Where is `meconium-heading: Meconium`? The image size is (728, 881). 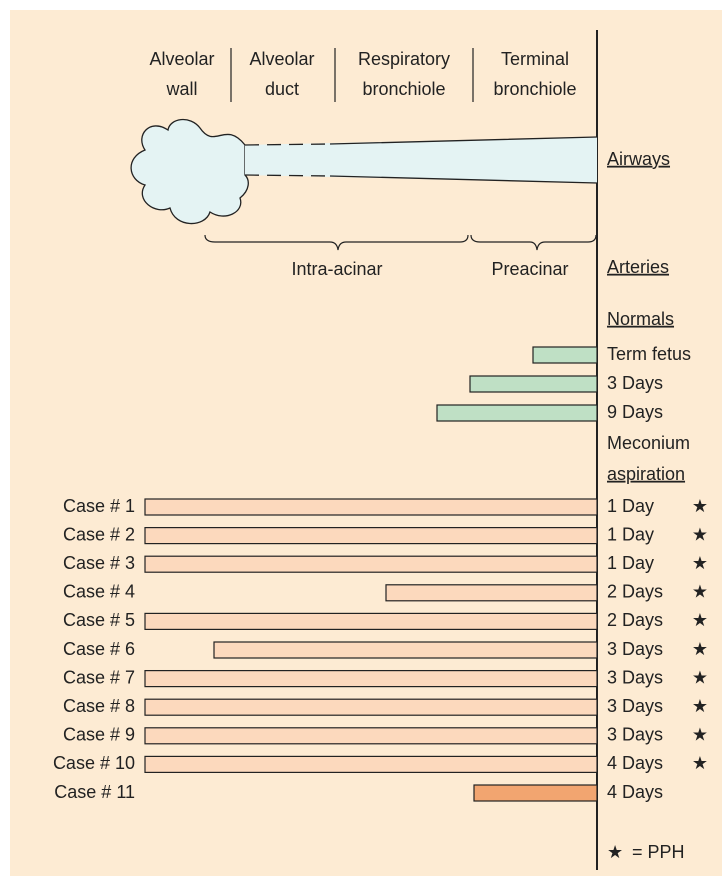 meconium-heading: Meconium is located at coordinates (648, 443).